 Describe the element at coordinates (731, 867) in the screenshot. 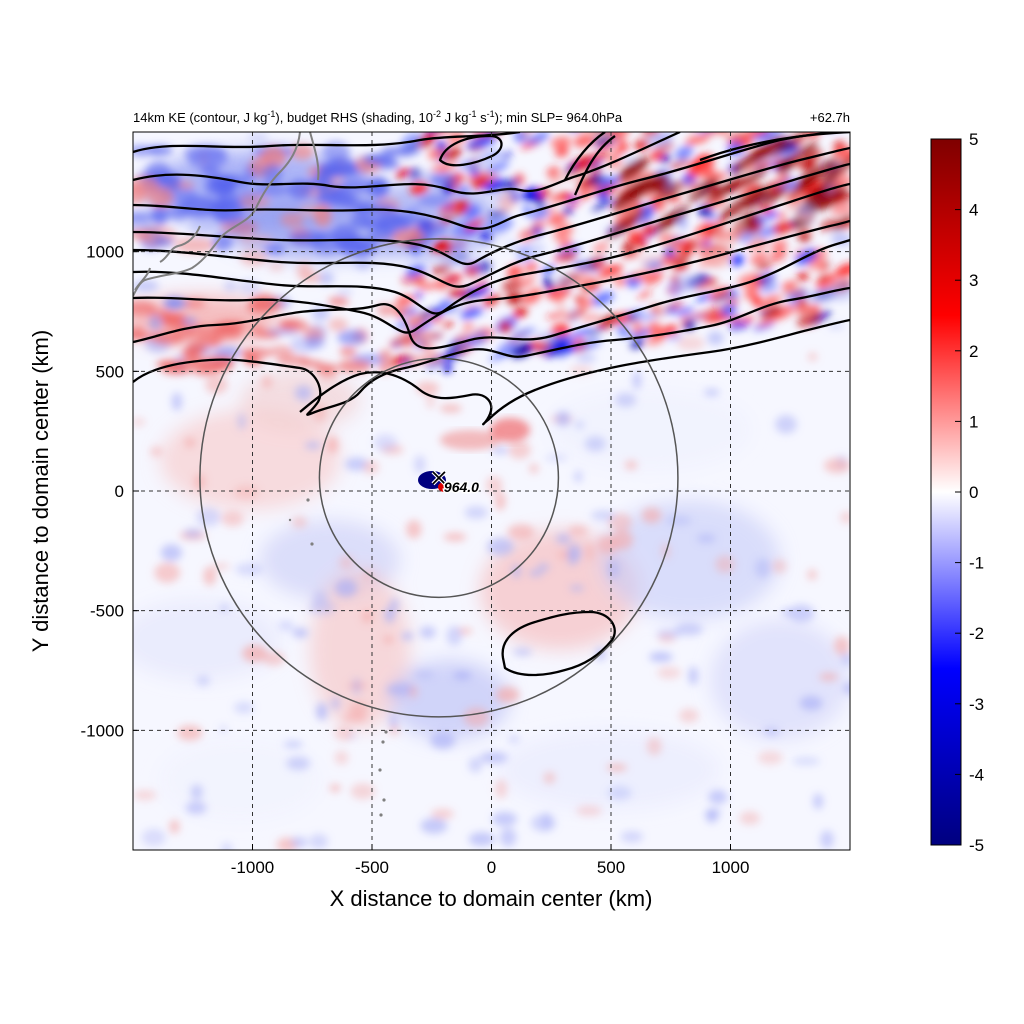

I see `x-tick-label: 1000` at that location.